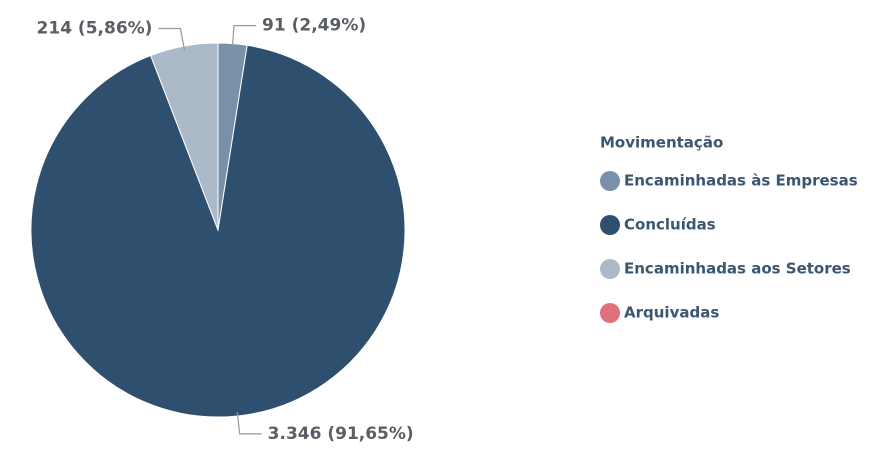  Describe the element at coordinates (741, 181) in the screenshot. I see `legend-label: Encaminhadas às Empresas` at that location.